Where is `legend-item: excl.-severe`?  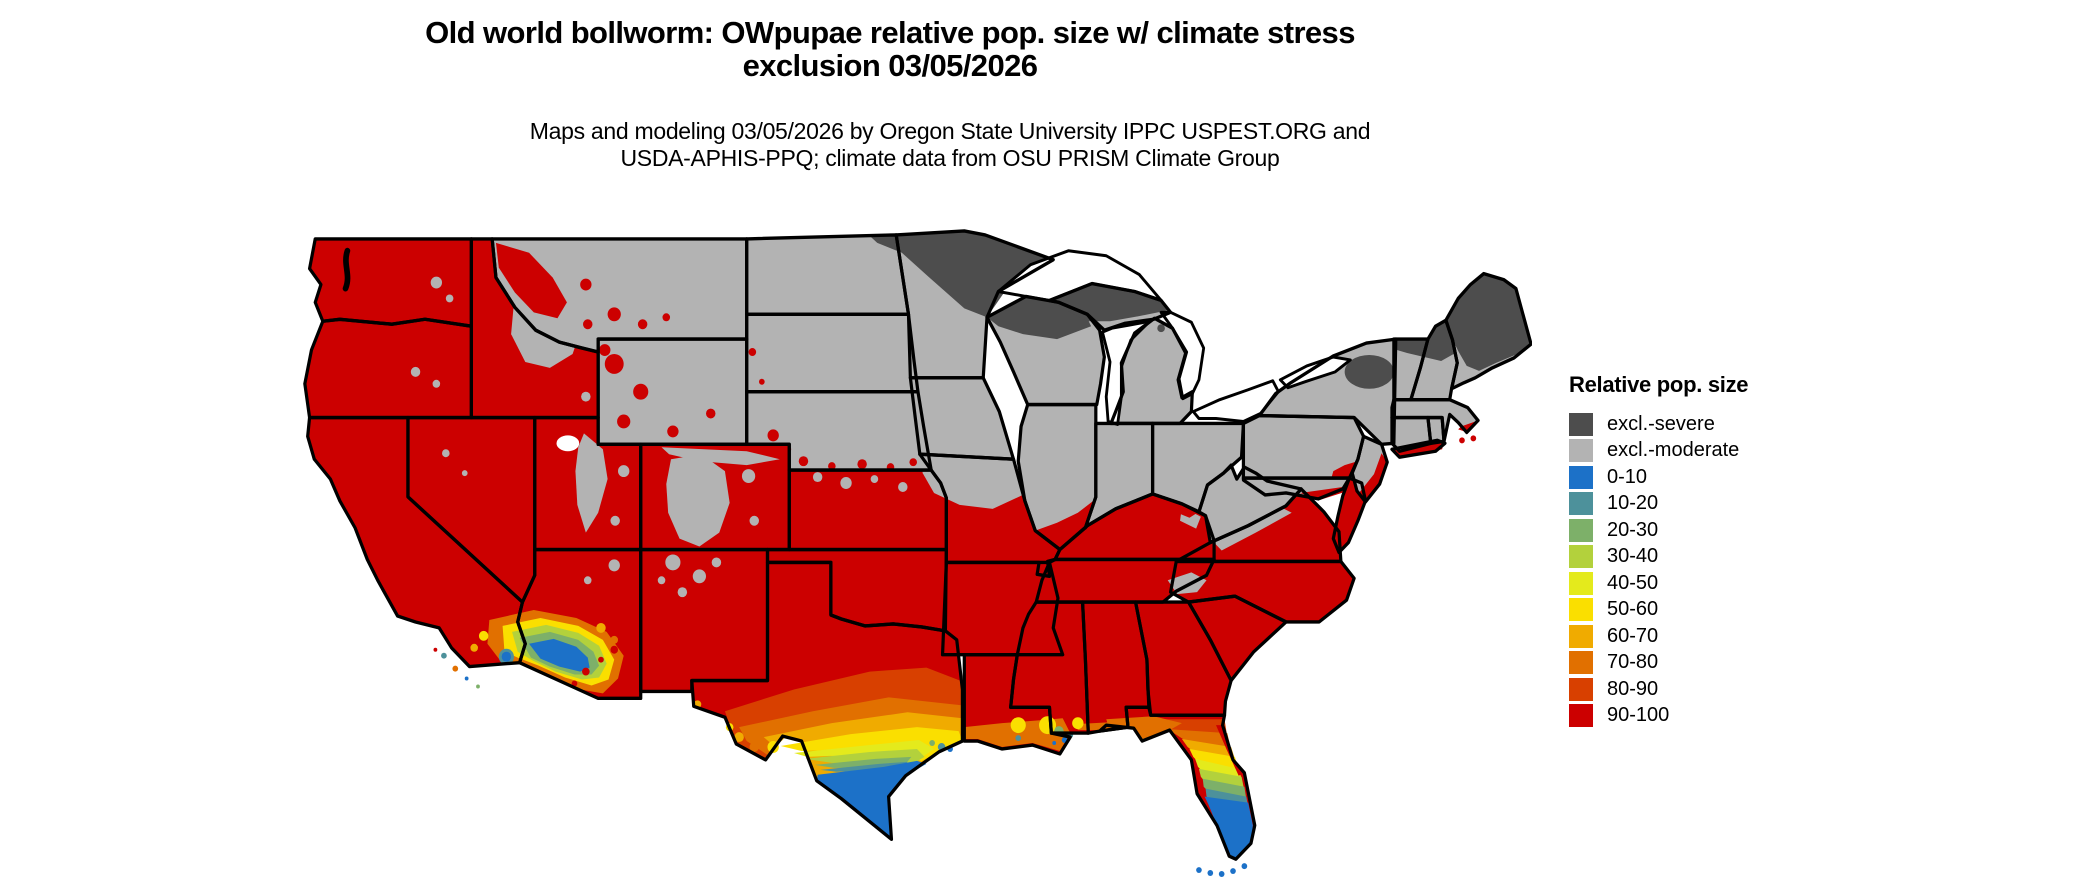
legend-item: excl.-severe is located at coordinates (1658, 424).